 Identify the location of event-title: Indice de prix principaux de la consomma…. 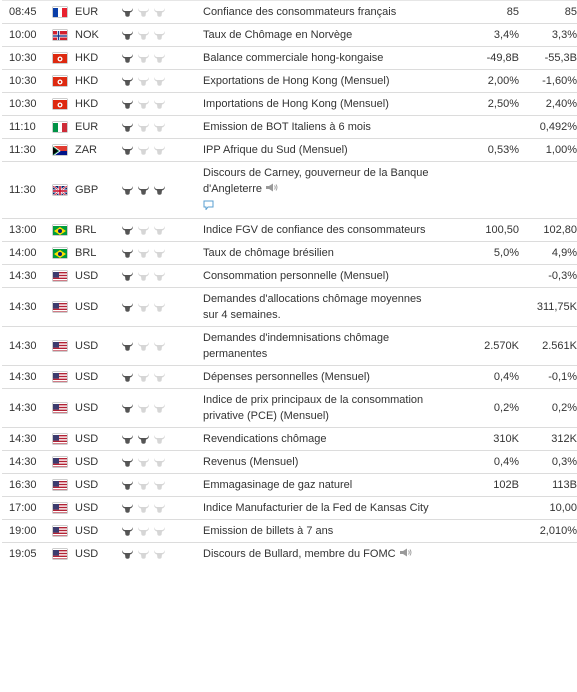
(313, 408).